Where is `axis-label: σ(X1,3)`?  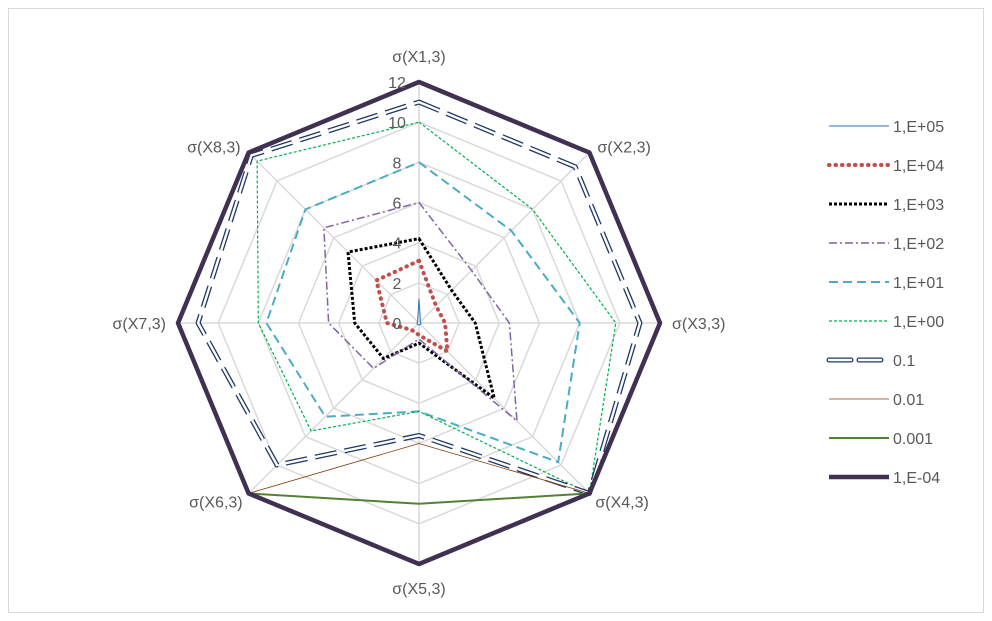 axis-label: σ(X1,3) is located at coordinates (418, 57).